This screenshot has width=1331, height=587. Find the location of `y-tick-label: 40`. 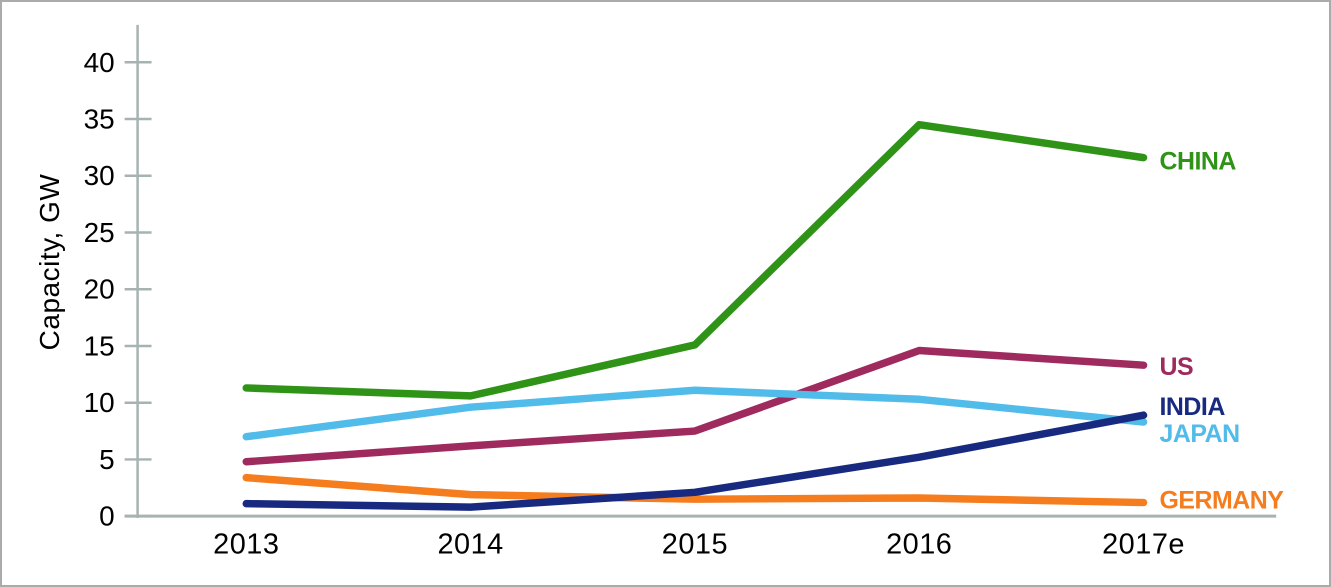

y-tick-label: 40 is located at coordinates (99, 62).